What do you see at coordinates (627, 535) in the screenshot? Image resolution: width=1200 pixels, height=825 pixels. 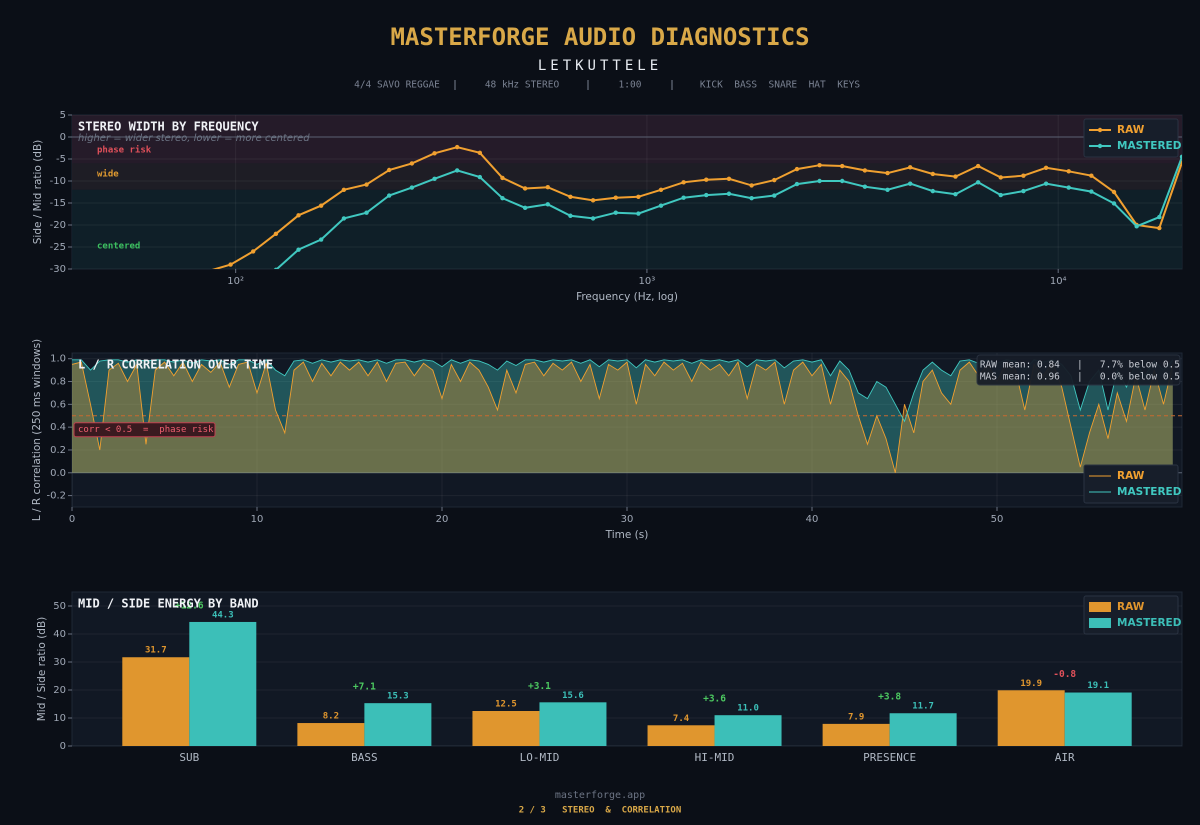 I see `x-axis-label: Time (s)` at bounding box center [627, 535].